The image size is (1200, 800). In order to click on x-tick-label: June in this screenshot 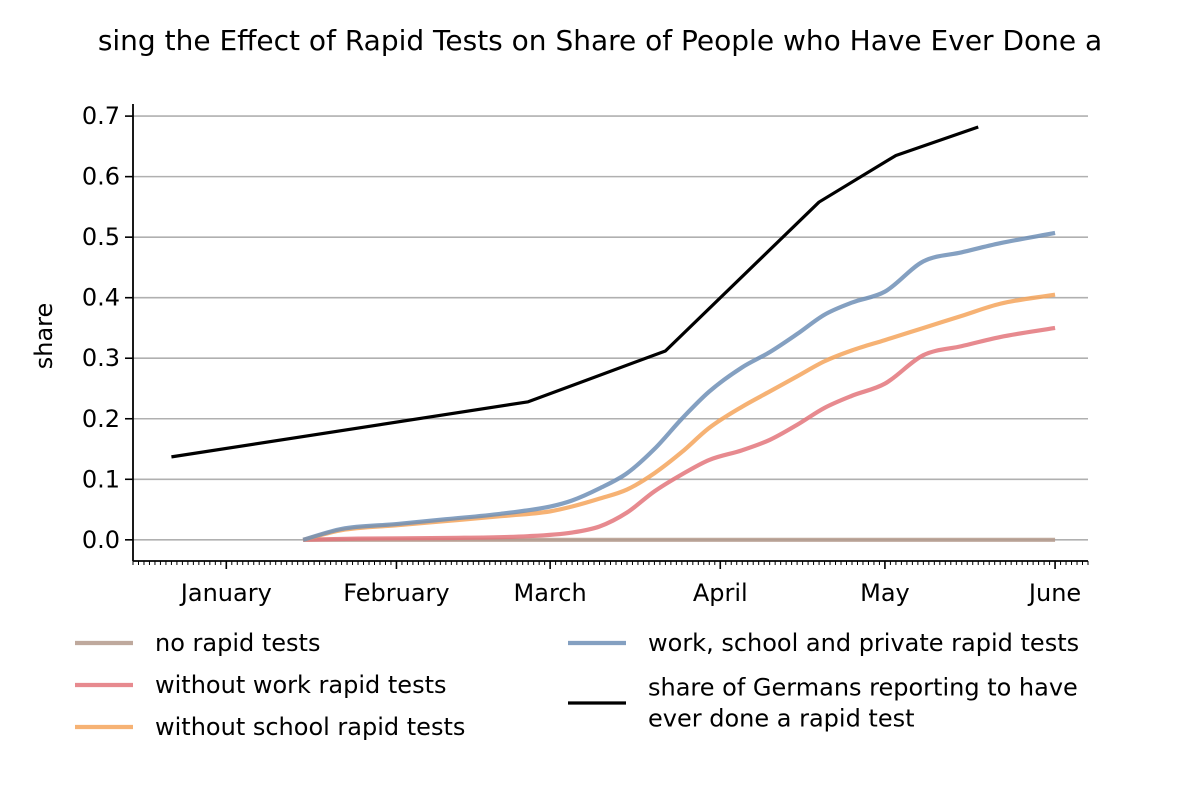, I will do `click(1054, 593)`.